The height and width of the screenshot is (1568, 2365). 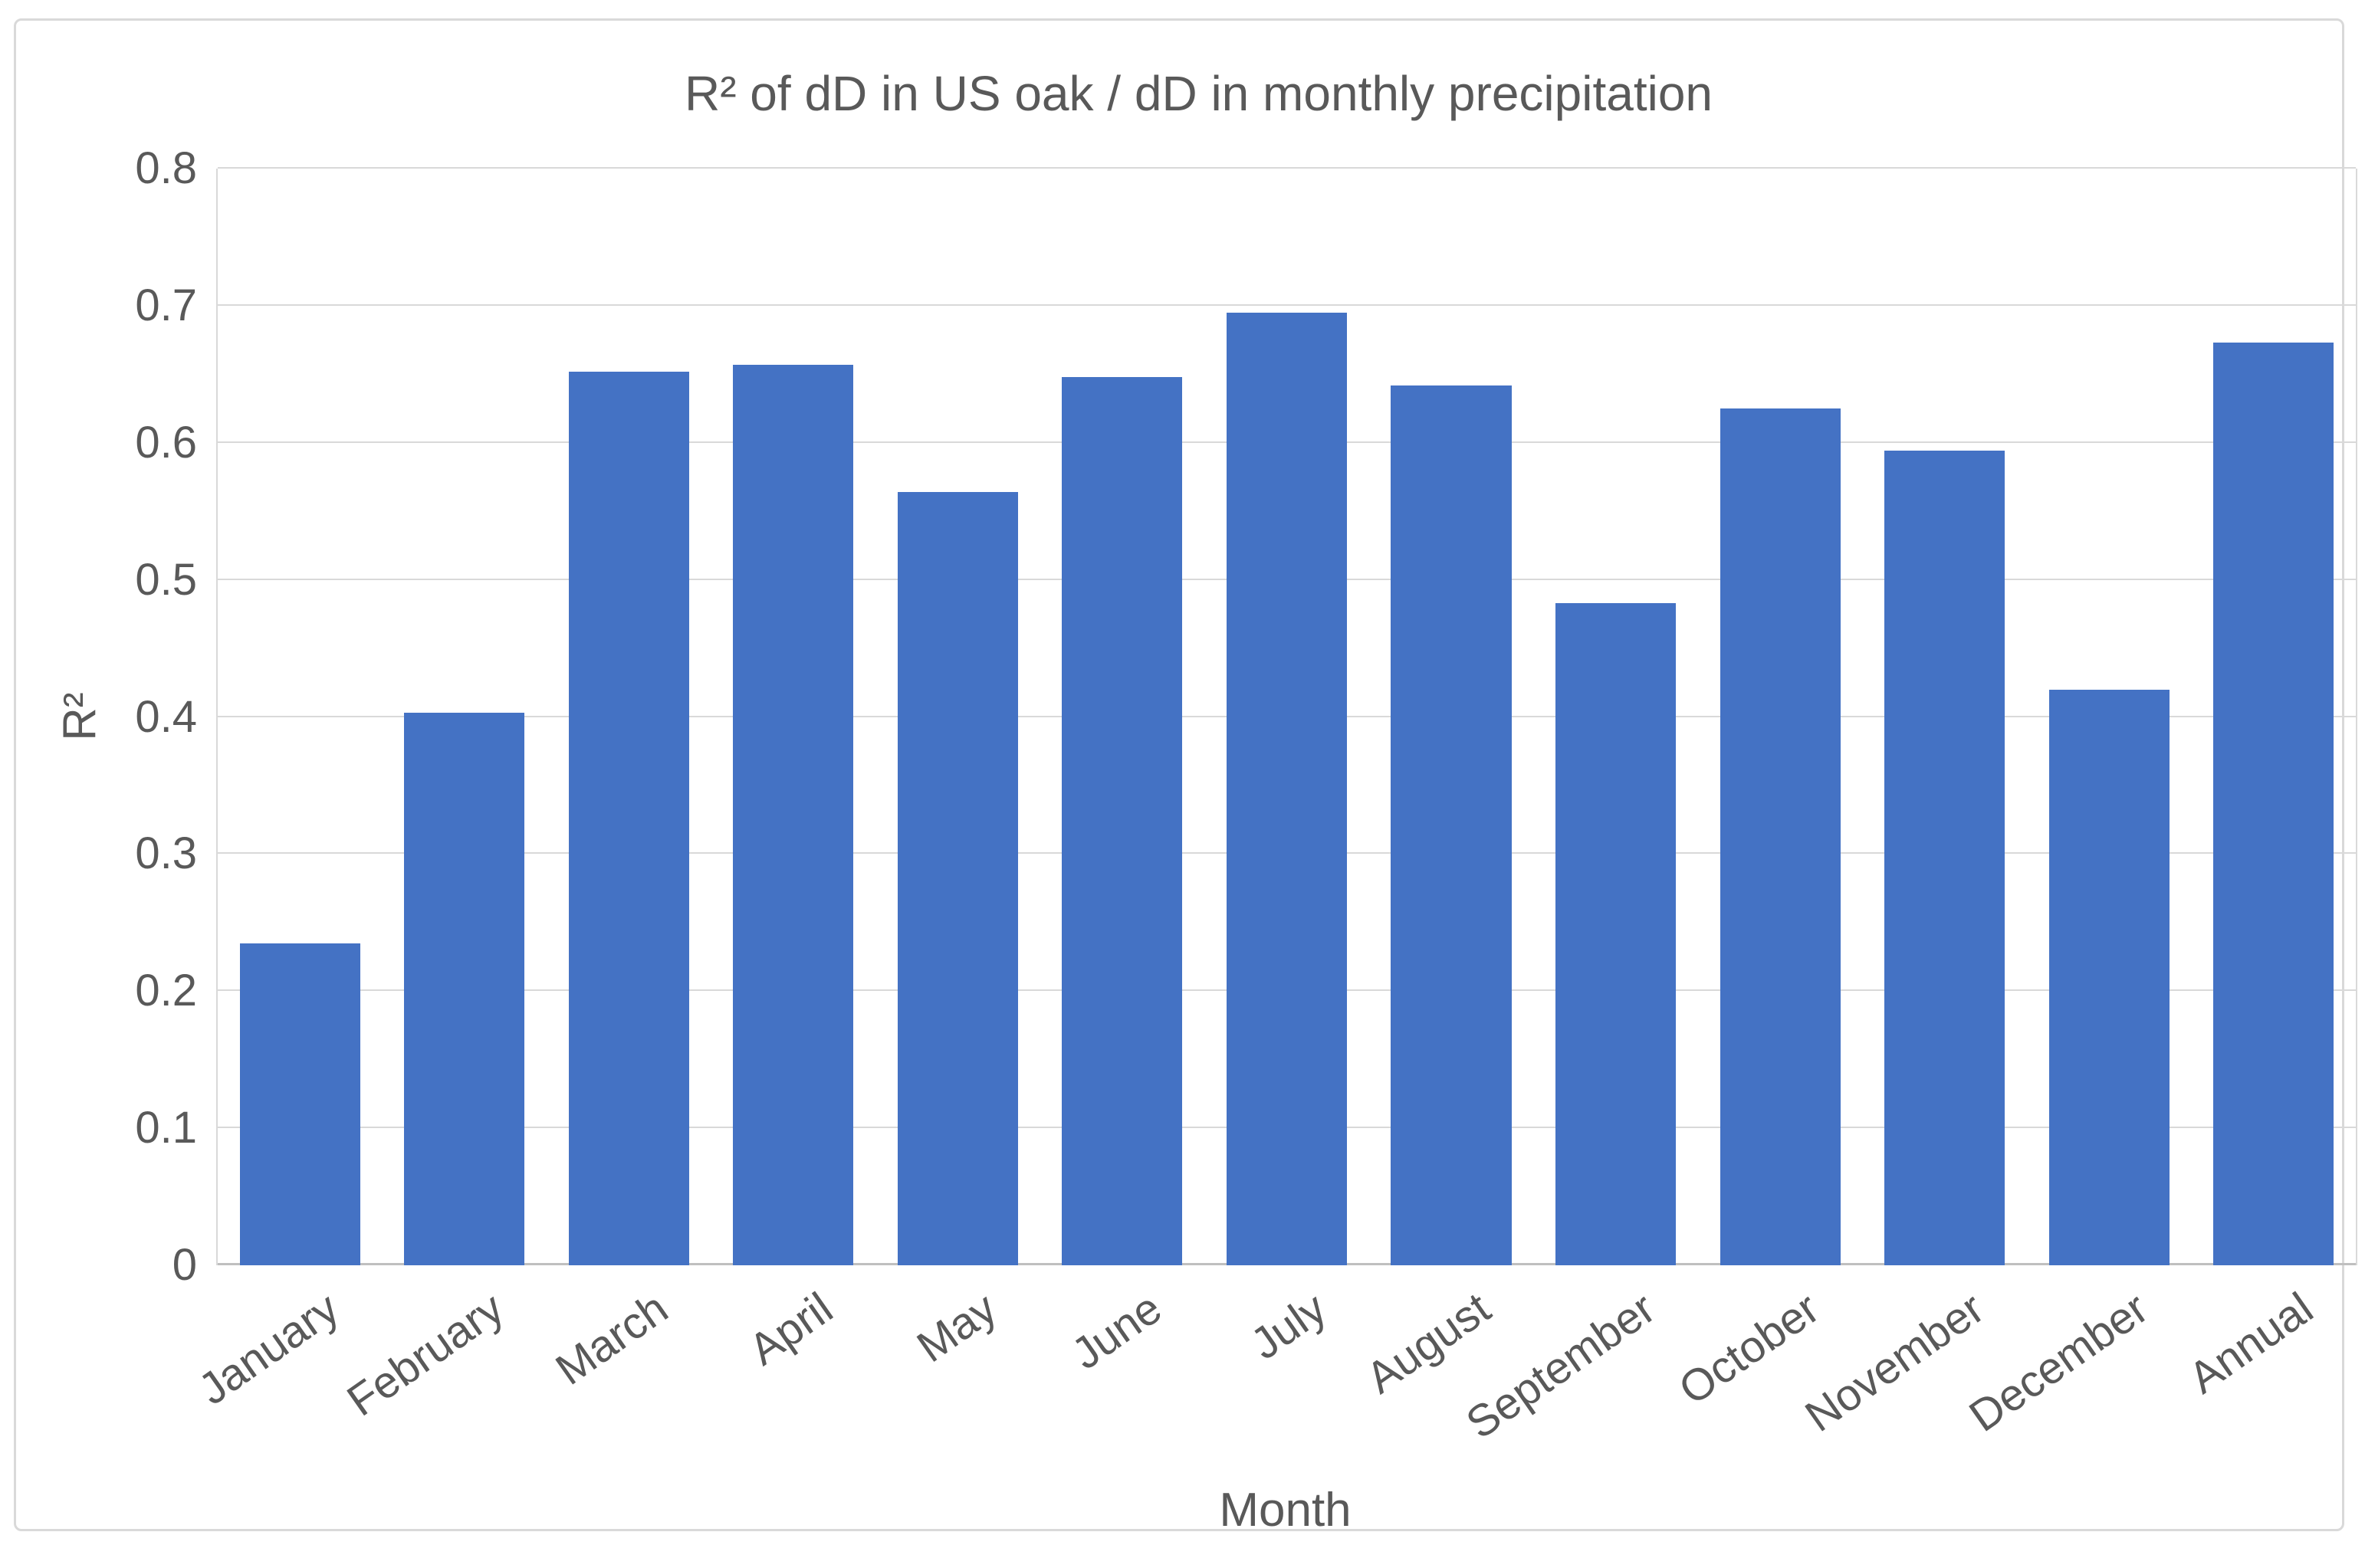 I want to click on bar-july, so click(x=1286, y=788).